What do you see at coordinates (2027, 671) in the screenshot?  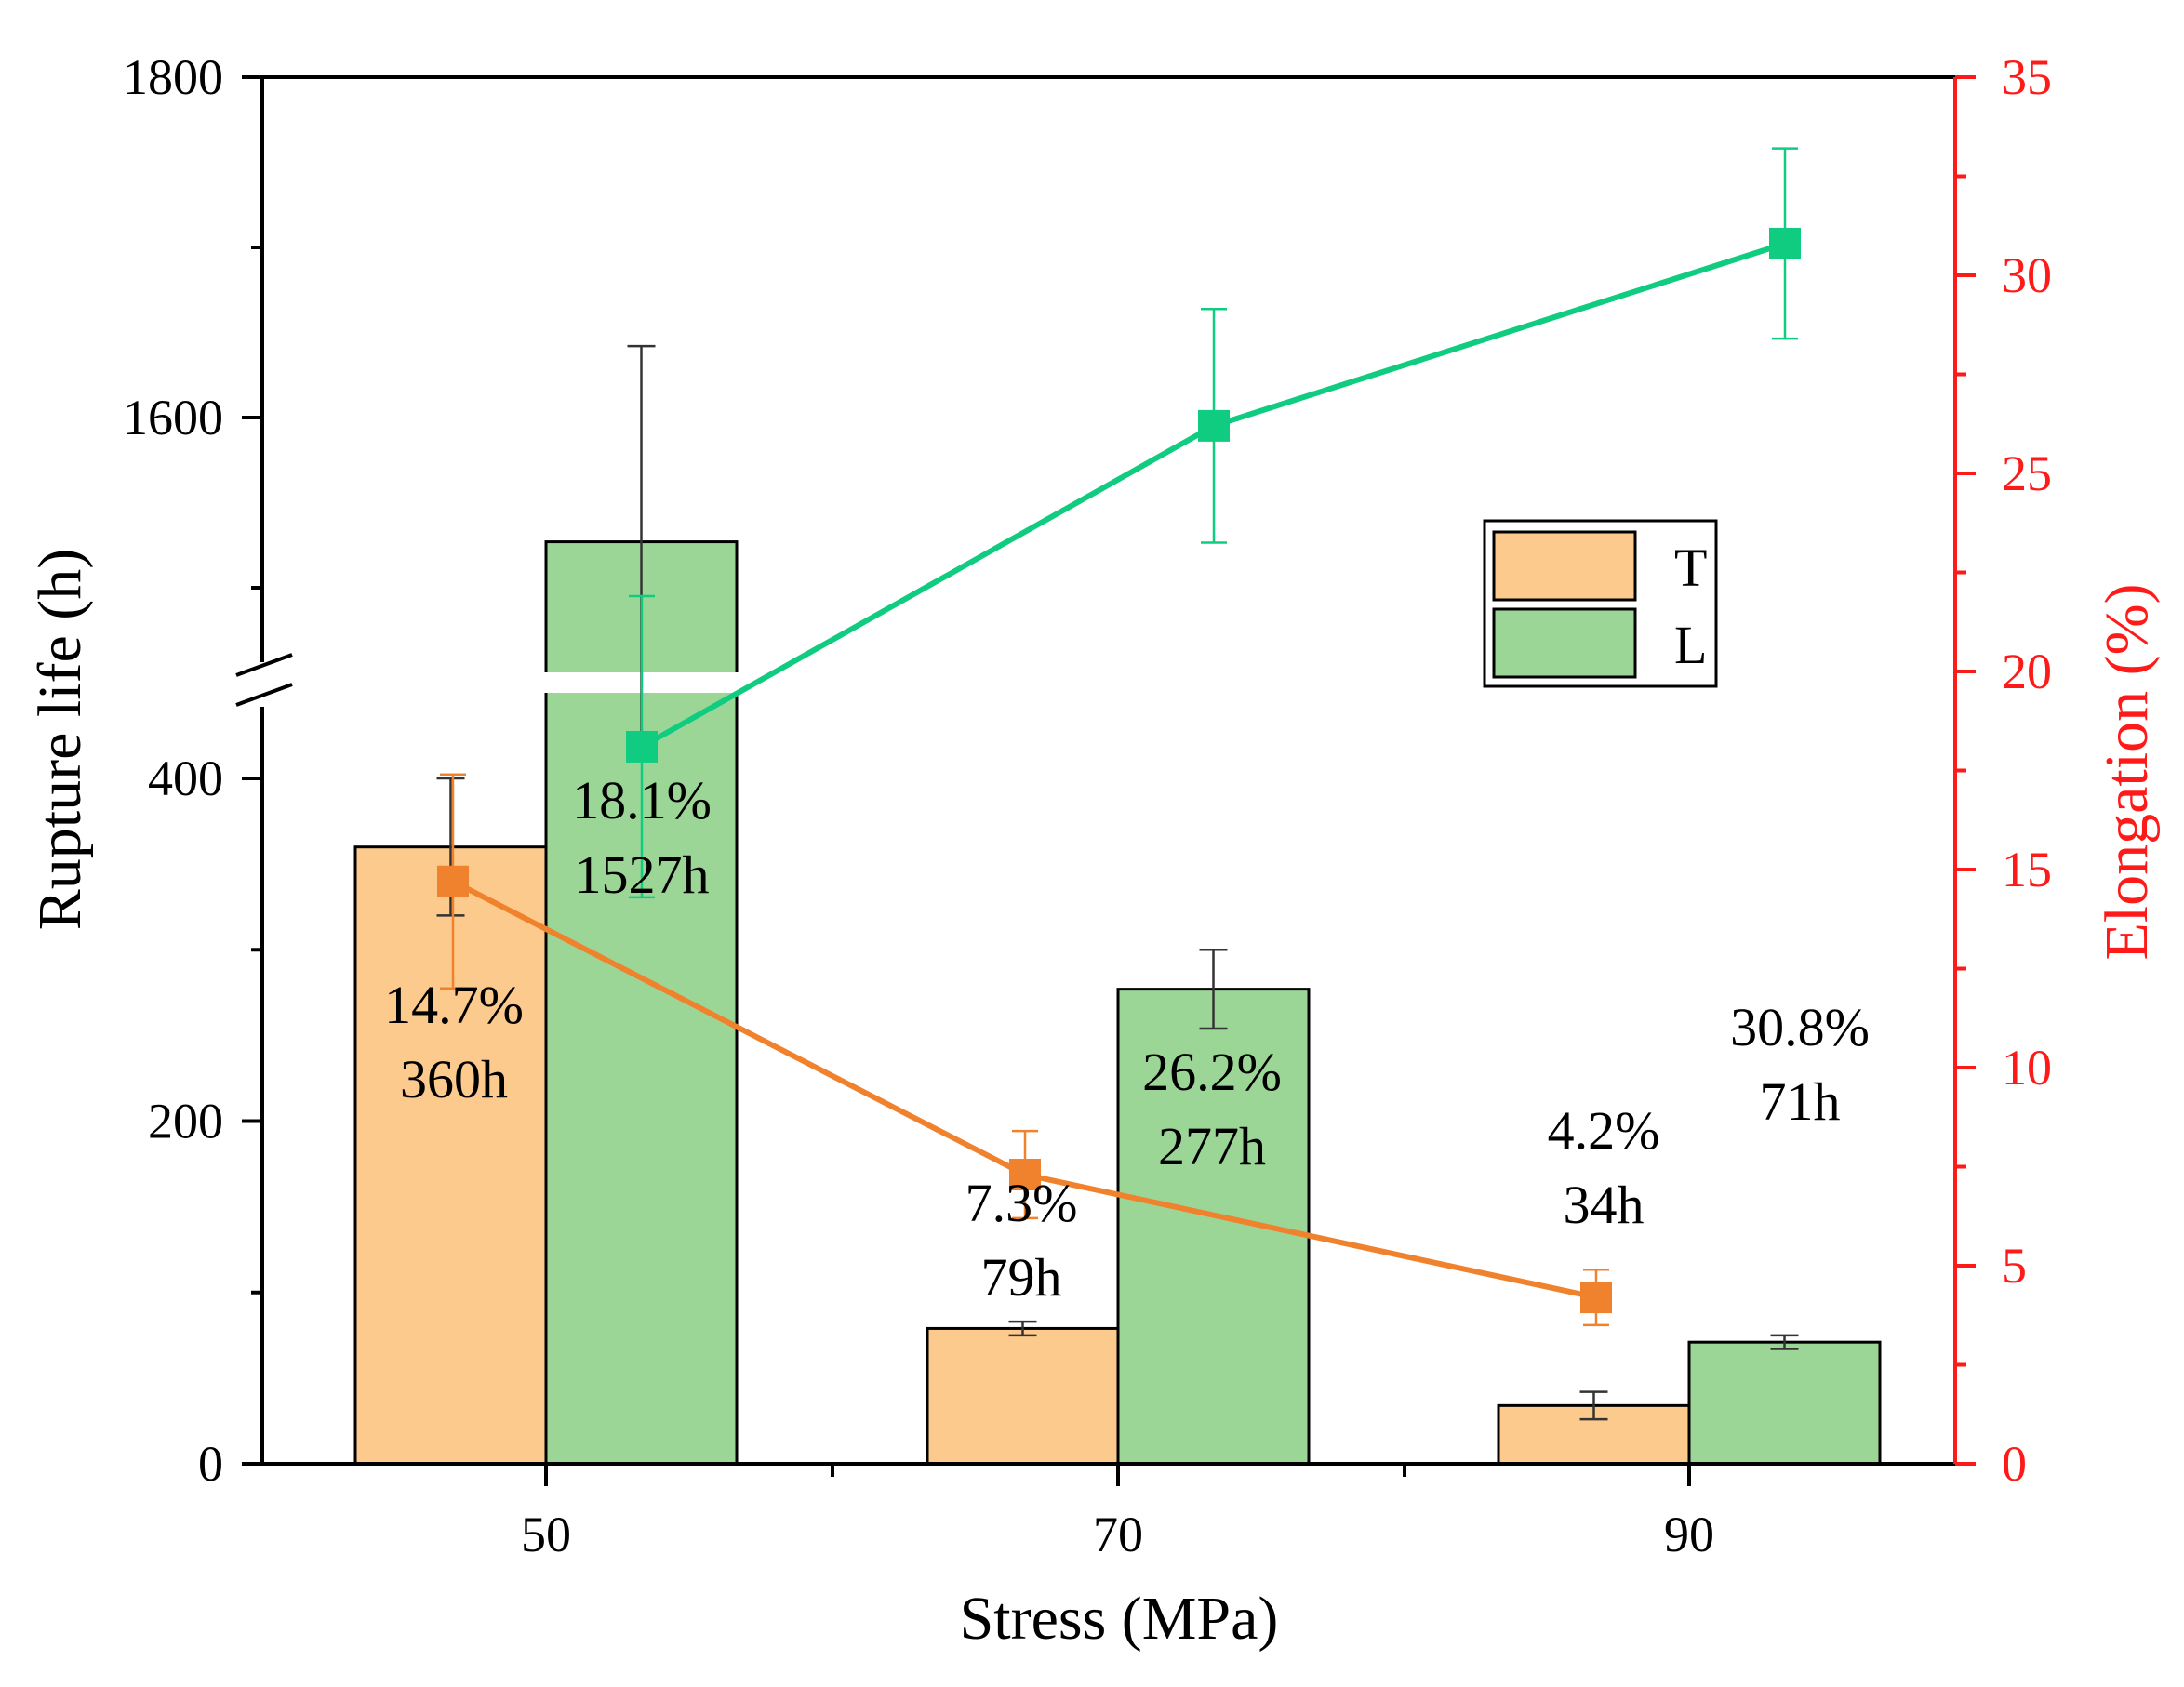 I see `right-tick-label-20: 20` at bounding box center [2027, 671].